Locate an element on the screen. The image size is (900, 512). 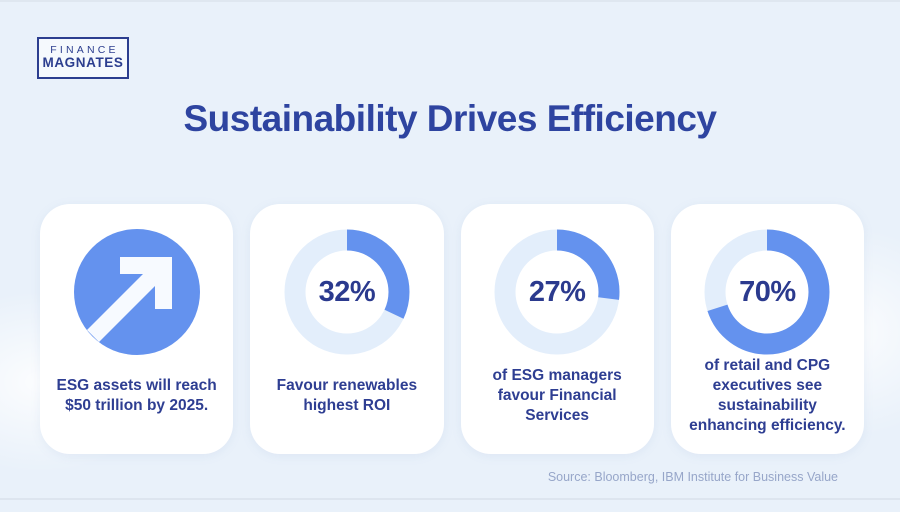
donut-center-value: 27% is located at coordinates (557, 291).